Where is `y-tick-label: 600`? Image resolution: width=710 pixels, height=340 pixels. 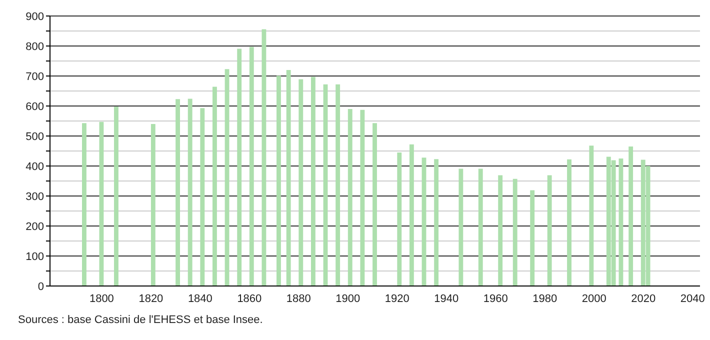
y-tick-label: 600 is located at coordinates (35, 106).